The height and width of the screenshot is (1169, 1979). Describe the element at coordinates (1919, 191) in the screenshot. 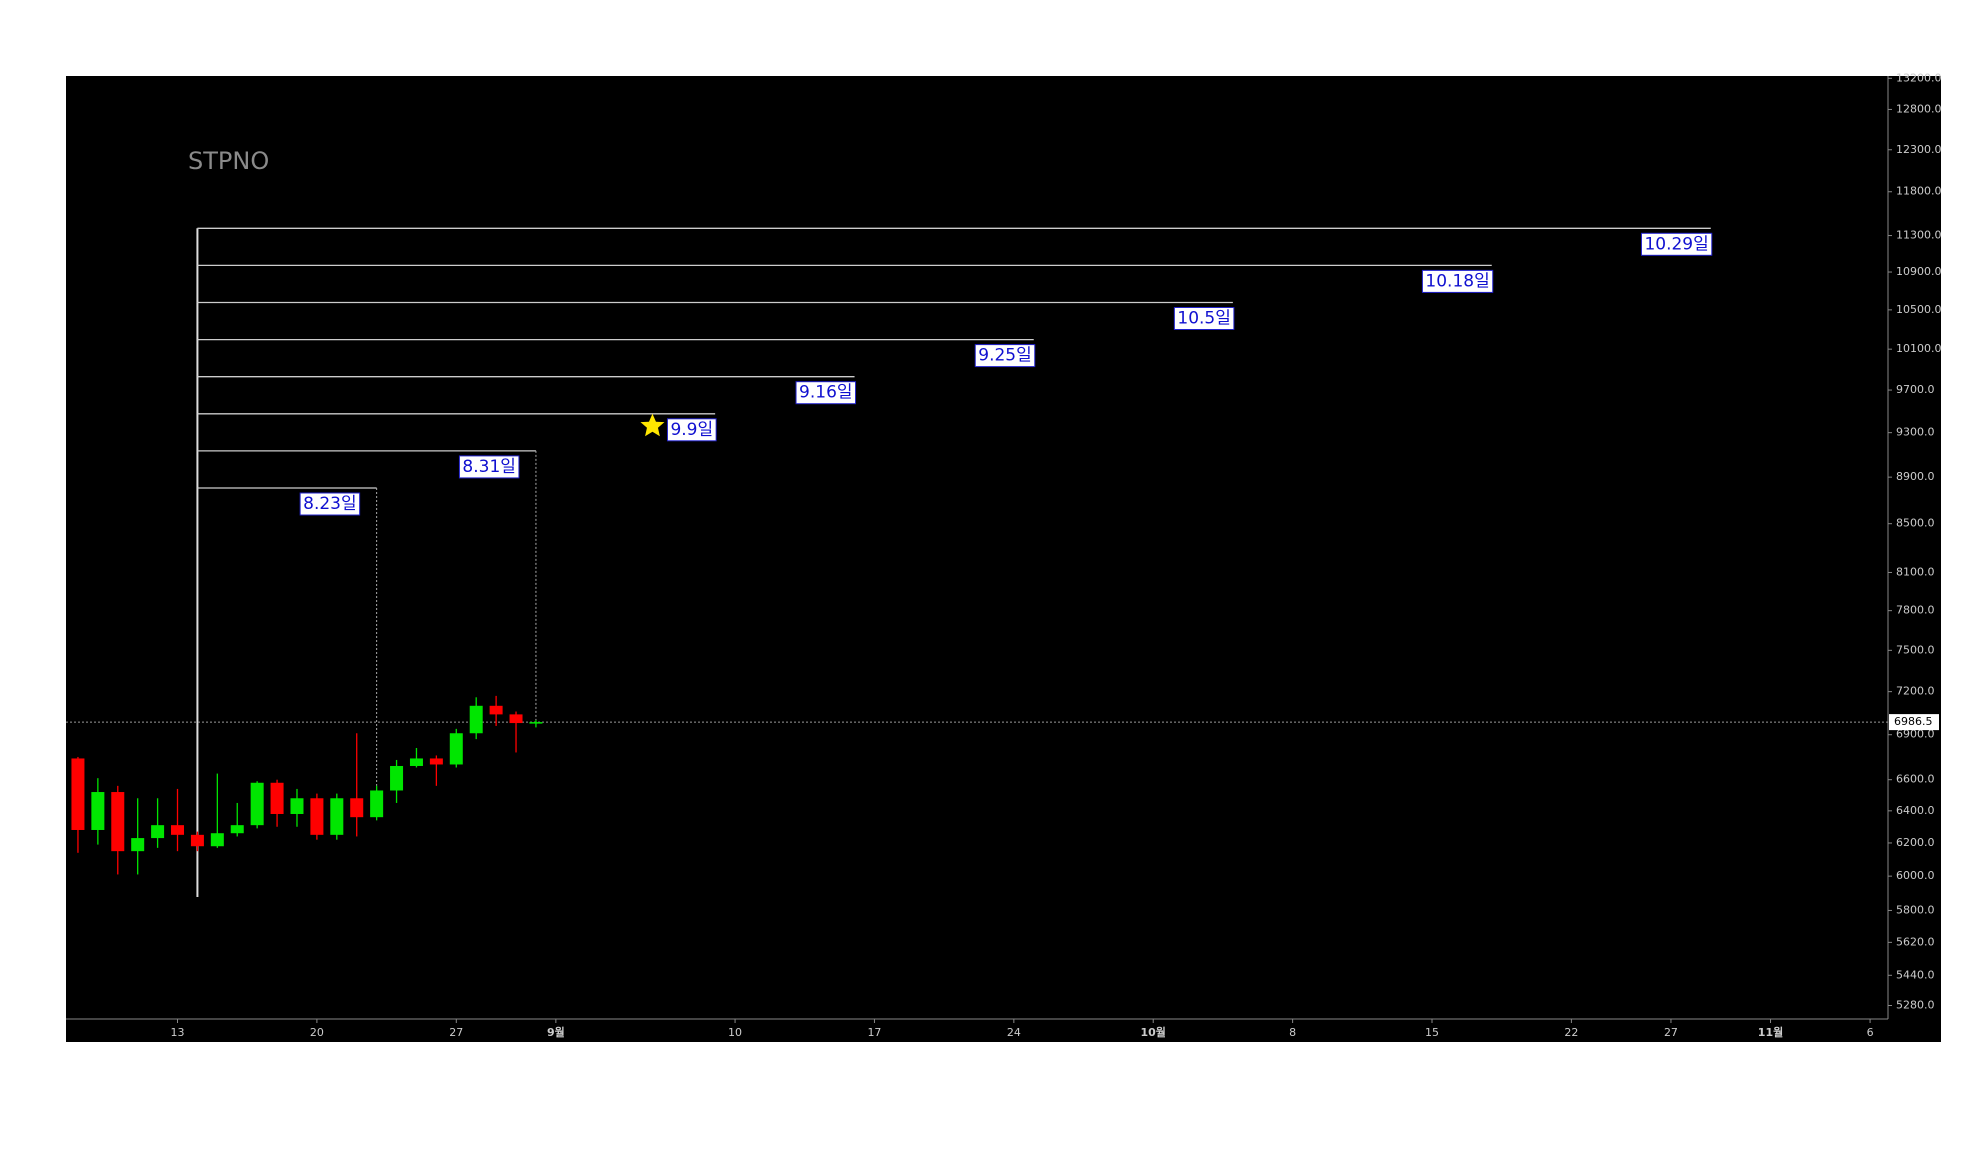

I see `y-tick-label: 11800.0` at that location.